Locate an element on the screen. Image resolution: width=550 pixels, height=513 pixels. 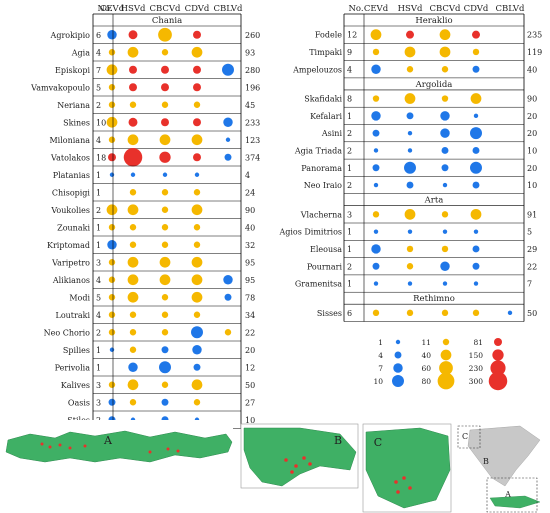
site-total: 374 is located at coordinates (252, 157).